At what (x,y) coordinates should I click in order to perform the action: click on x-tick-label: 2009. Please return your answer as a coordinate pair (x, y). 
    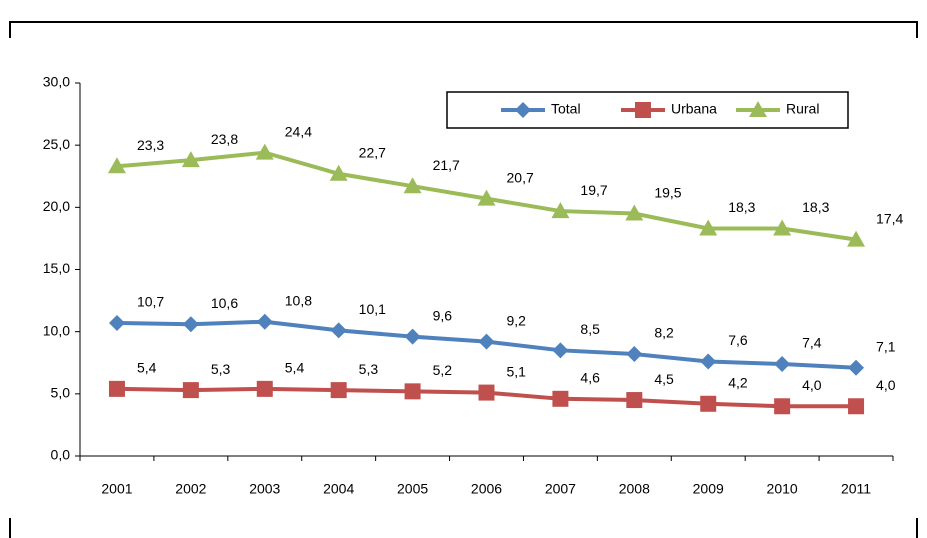
    Looking at the image, I should click on (708, 489).